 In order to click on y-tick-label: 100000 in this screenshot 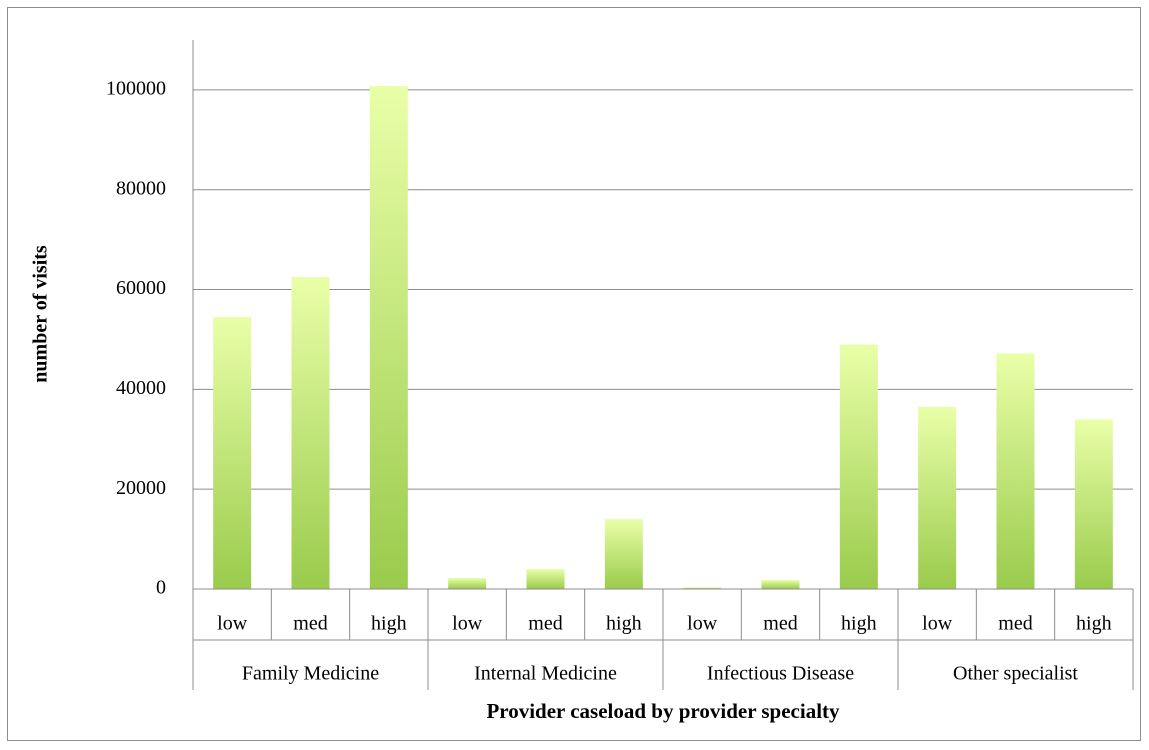, I will do `click(136, 89)`.